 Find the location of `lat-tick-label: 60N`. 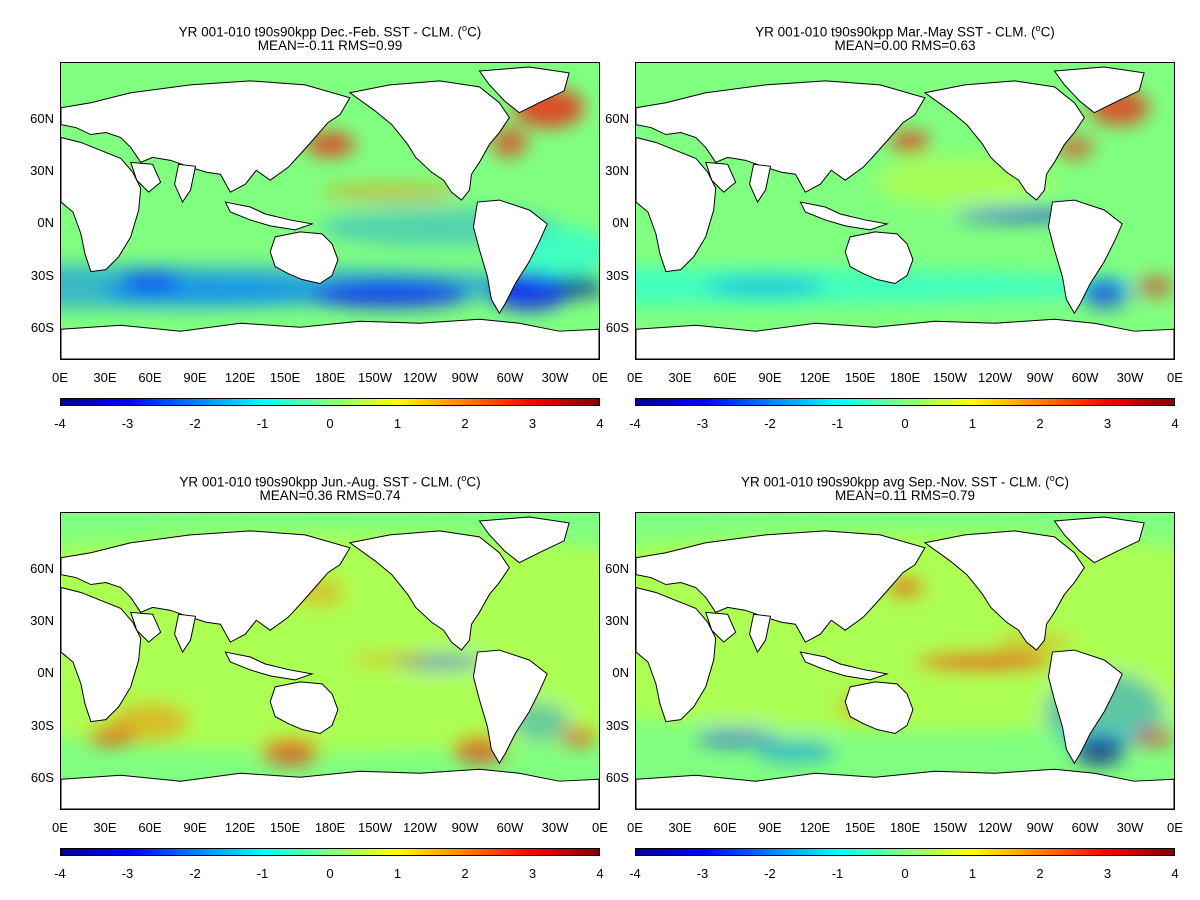

lat-tick-label: 60N is located at coordinates (617, 118).